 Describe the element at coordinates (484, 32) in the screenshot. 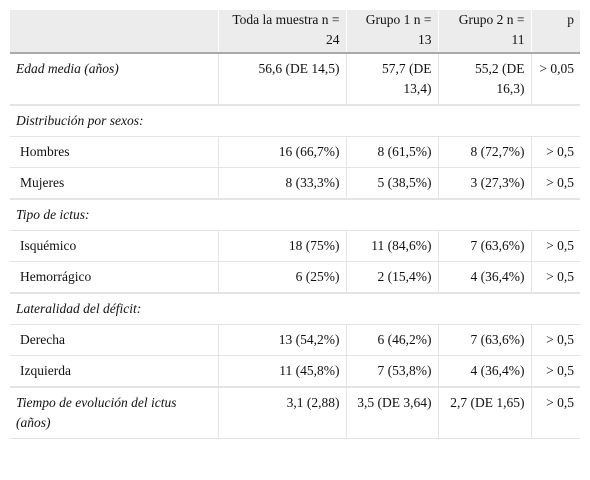

I see `header-cell: Grupo 2 n = 11` at that location.